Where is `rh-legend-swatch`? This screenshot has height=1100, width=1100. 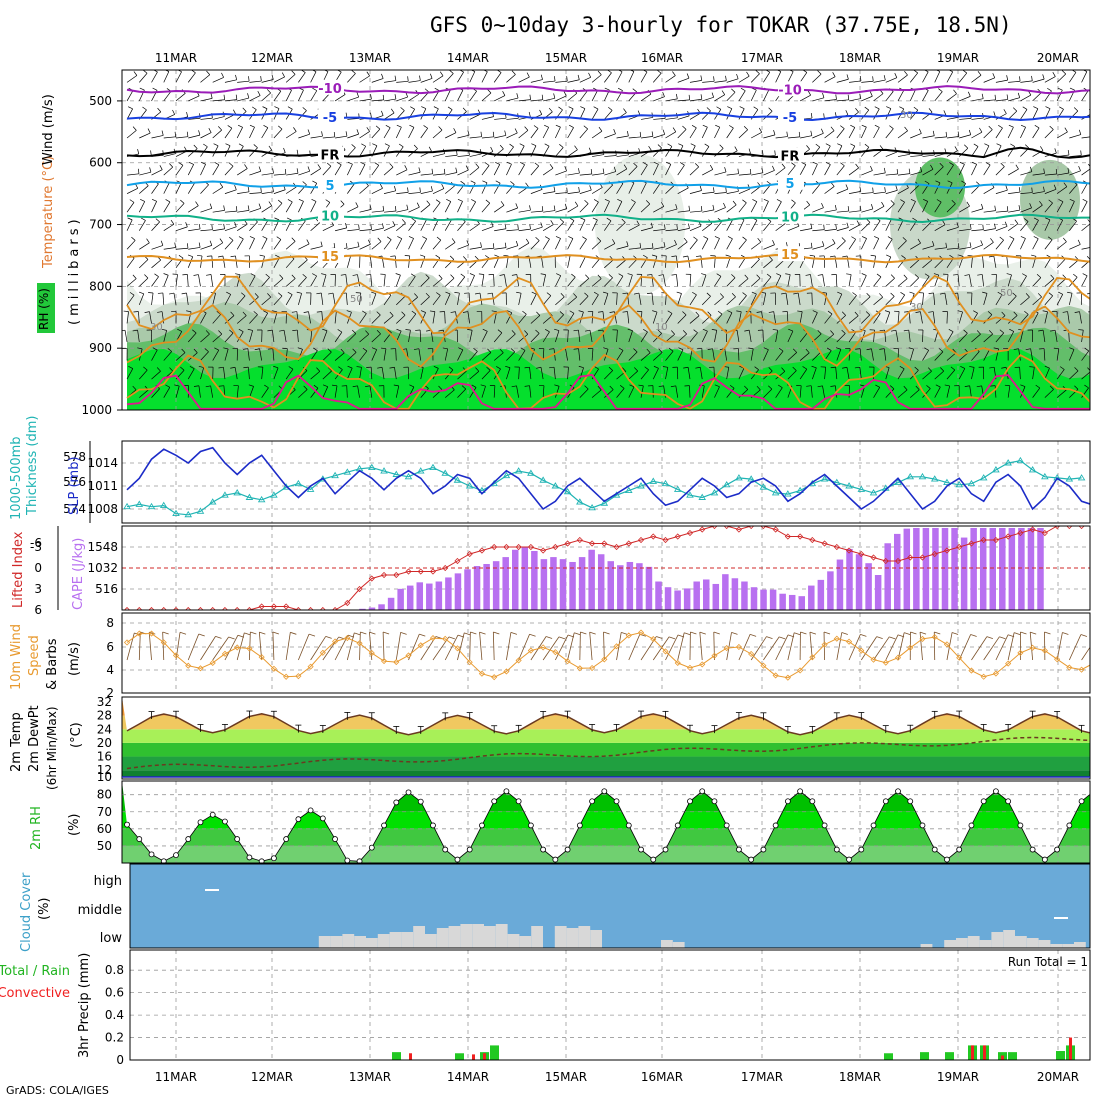 rh-legend-swatch is located at coordinates (46, 308).